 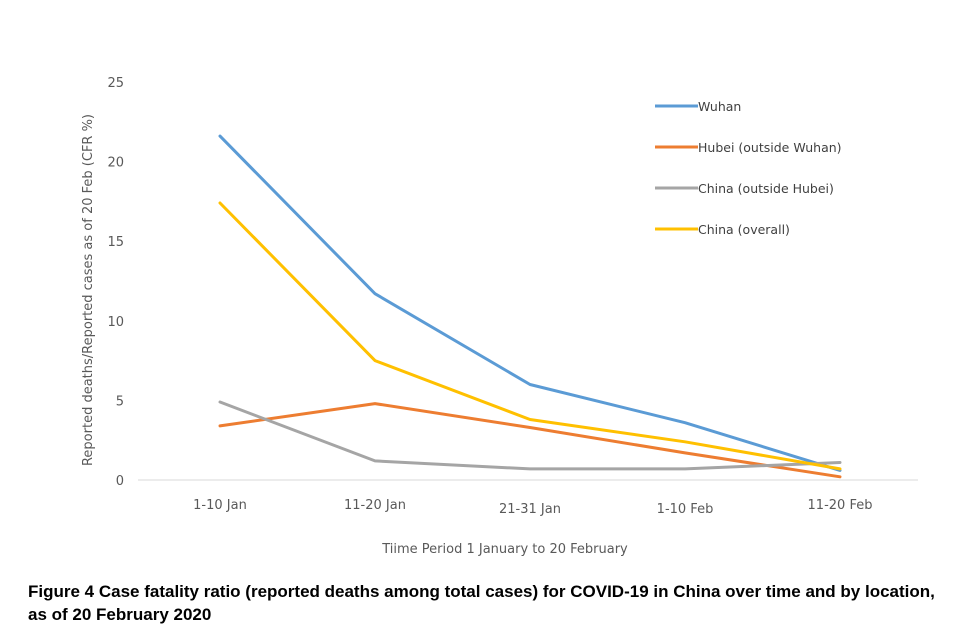 What do you see at coordinates (120, 401) in the screenshot?
I see `y-tick-label: 5` at bounding box center [120, 401].